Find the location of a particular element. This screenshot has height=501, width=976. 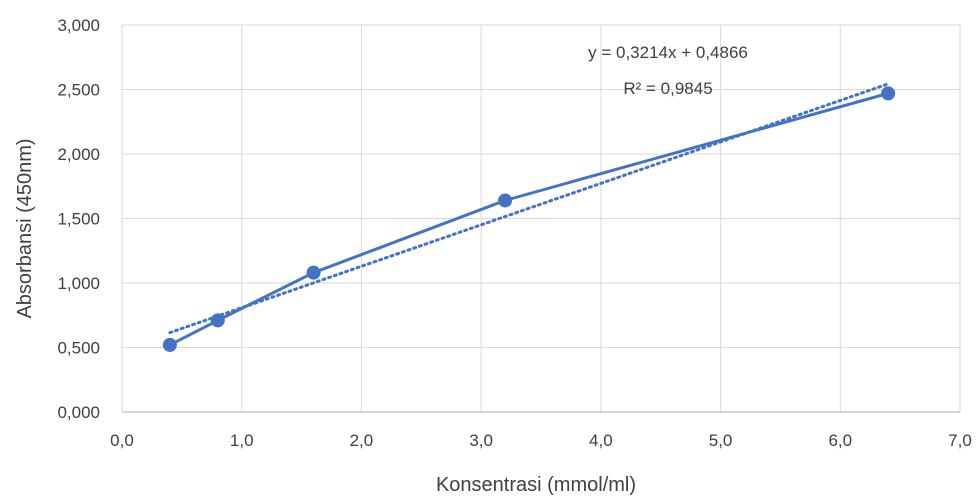

trendline-equation: y = 0,3214x + 0,4866 is located at coordinates (668, 52).